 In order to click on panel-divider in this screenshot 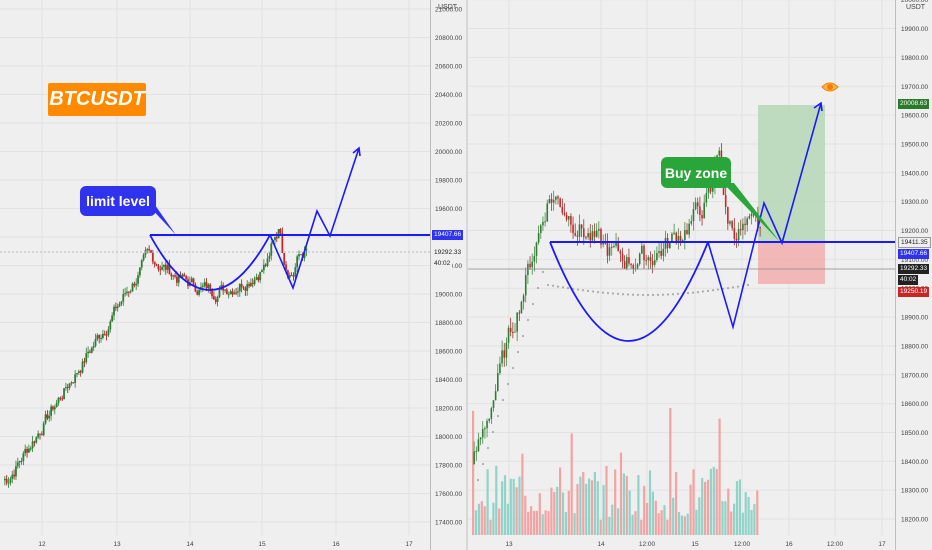, I will do `click(467, 275)`.